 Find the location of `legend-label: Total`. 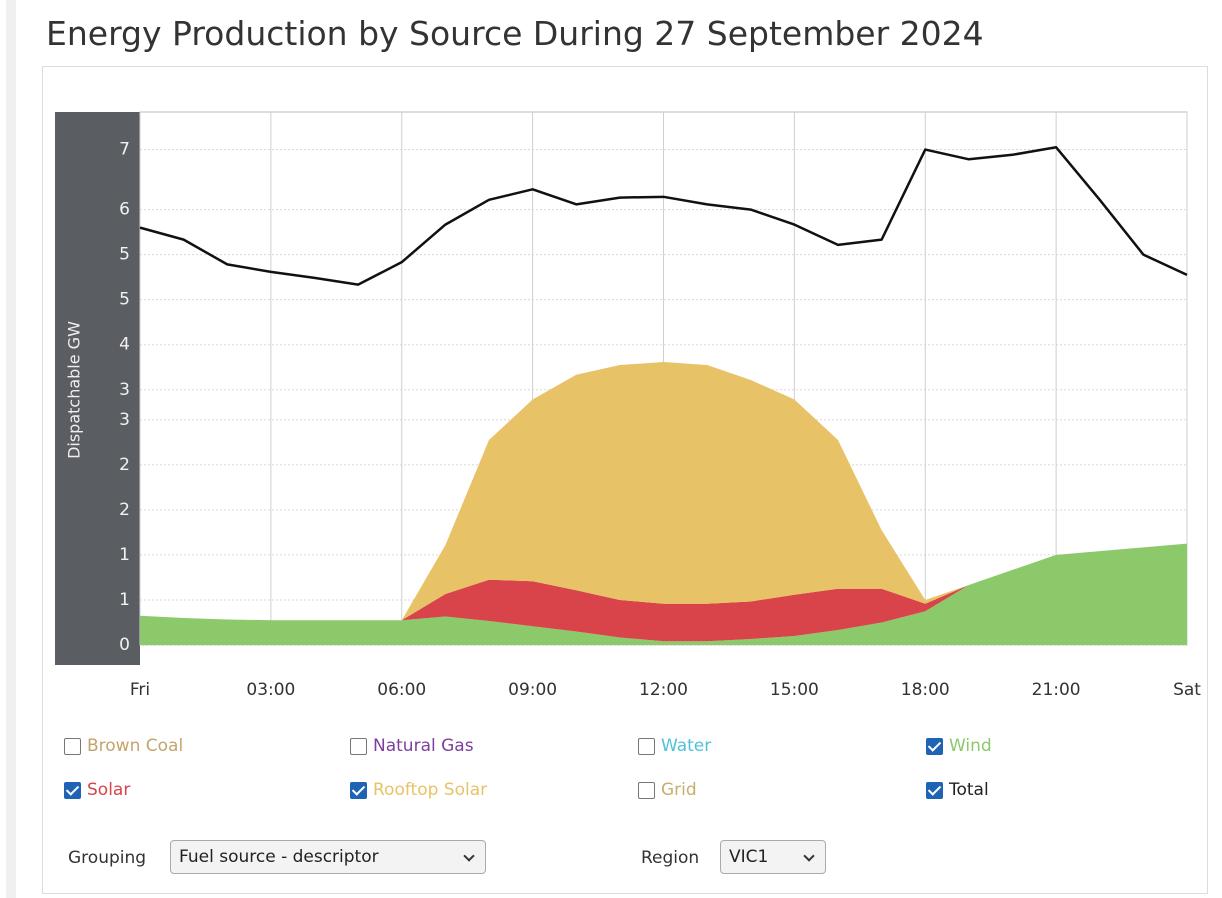

legend-label: Total is located at coordinates (969, 790).